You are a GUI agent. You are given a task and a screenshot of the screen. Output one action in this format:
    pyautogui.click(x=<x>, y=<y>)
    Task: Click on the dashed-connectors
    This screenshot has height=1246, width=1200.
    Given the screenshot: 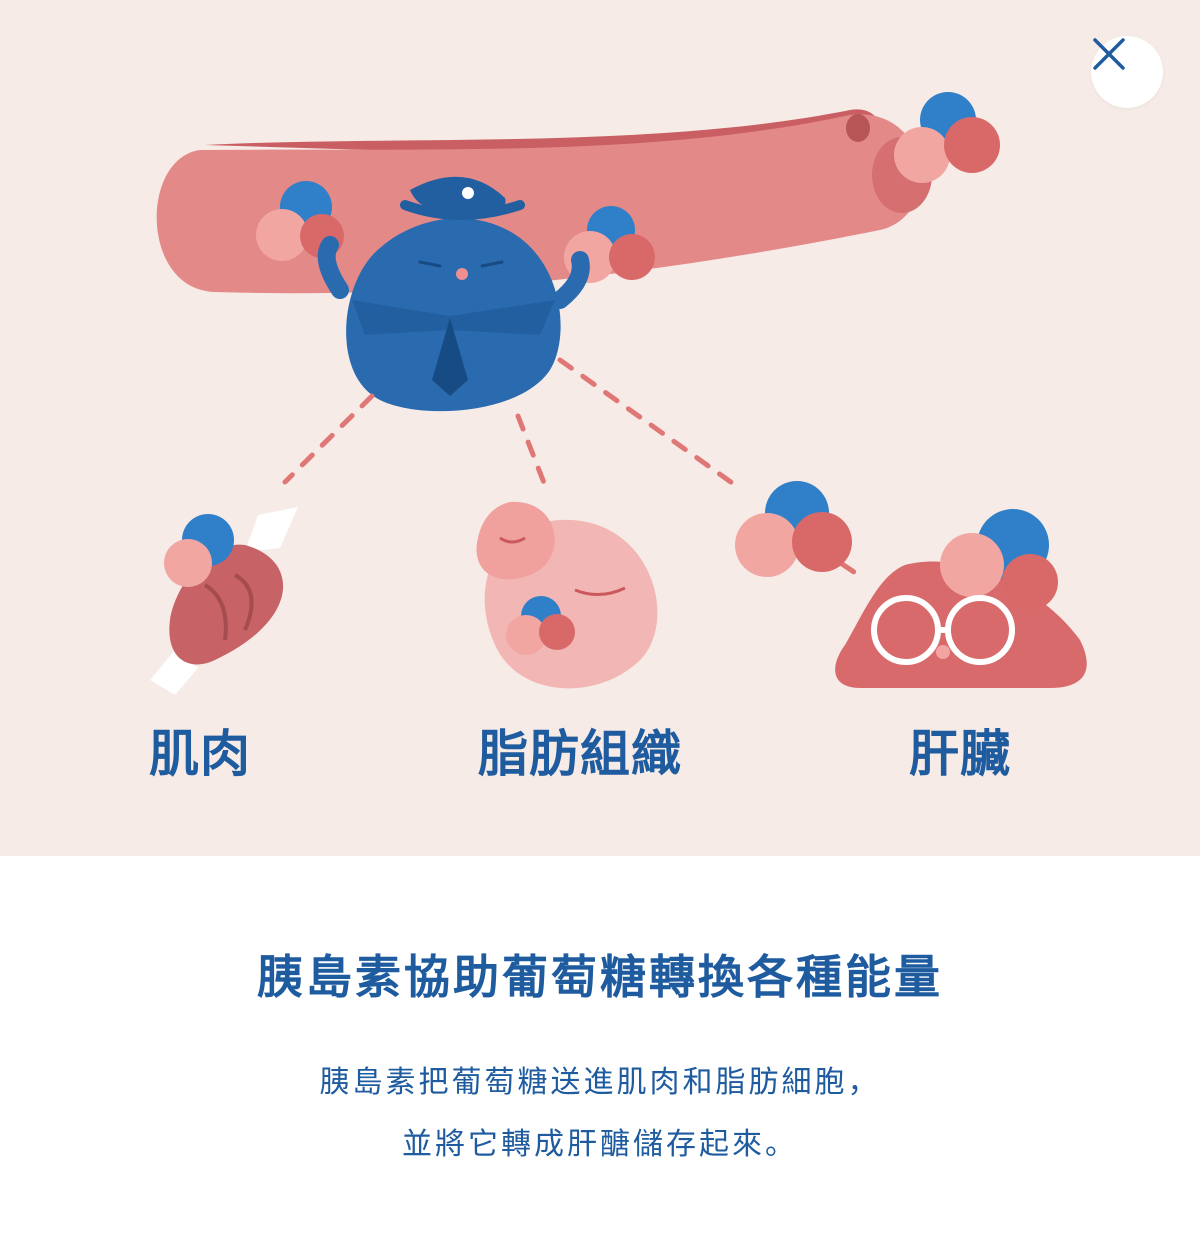 What is the action you would take?
    pyautogui.click(x=572, y=468)
    